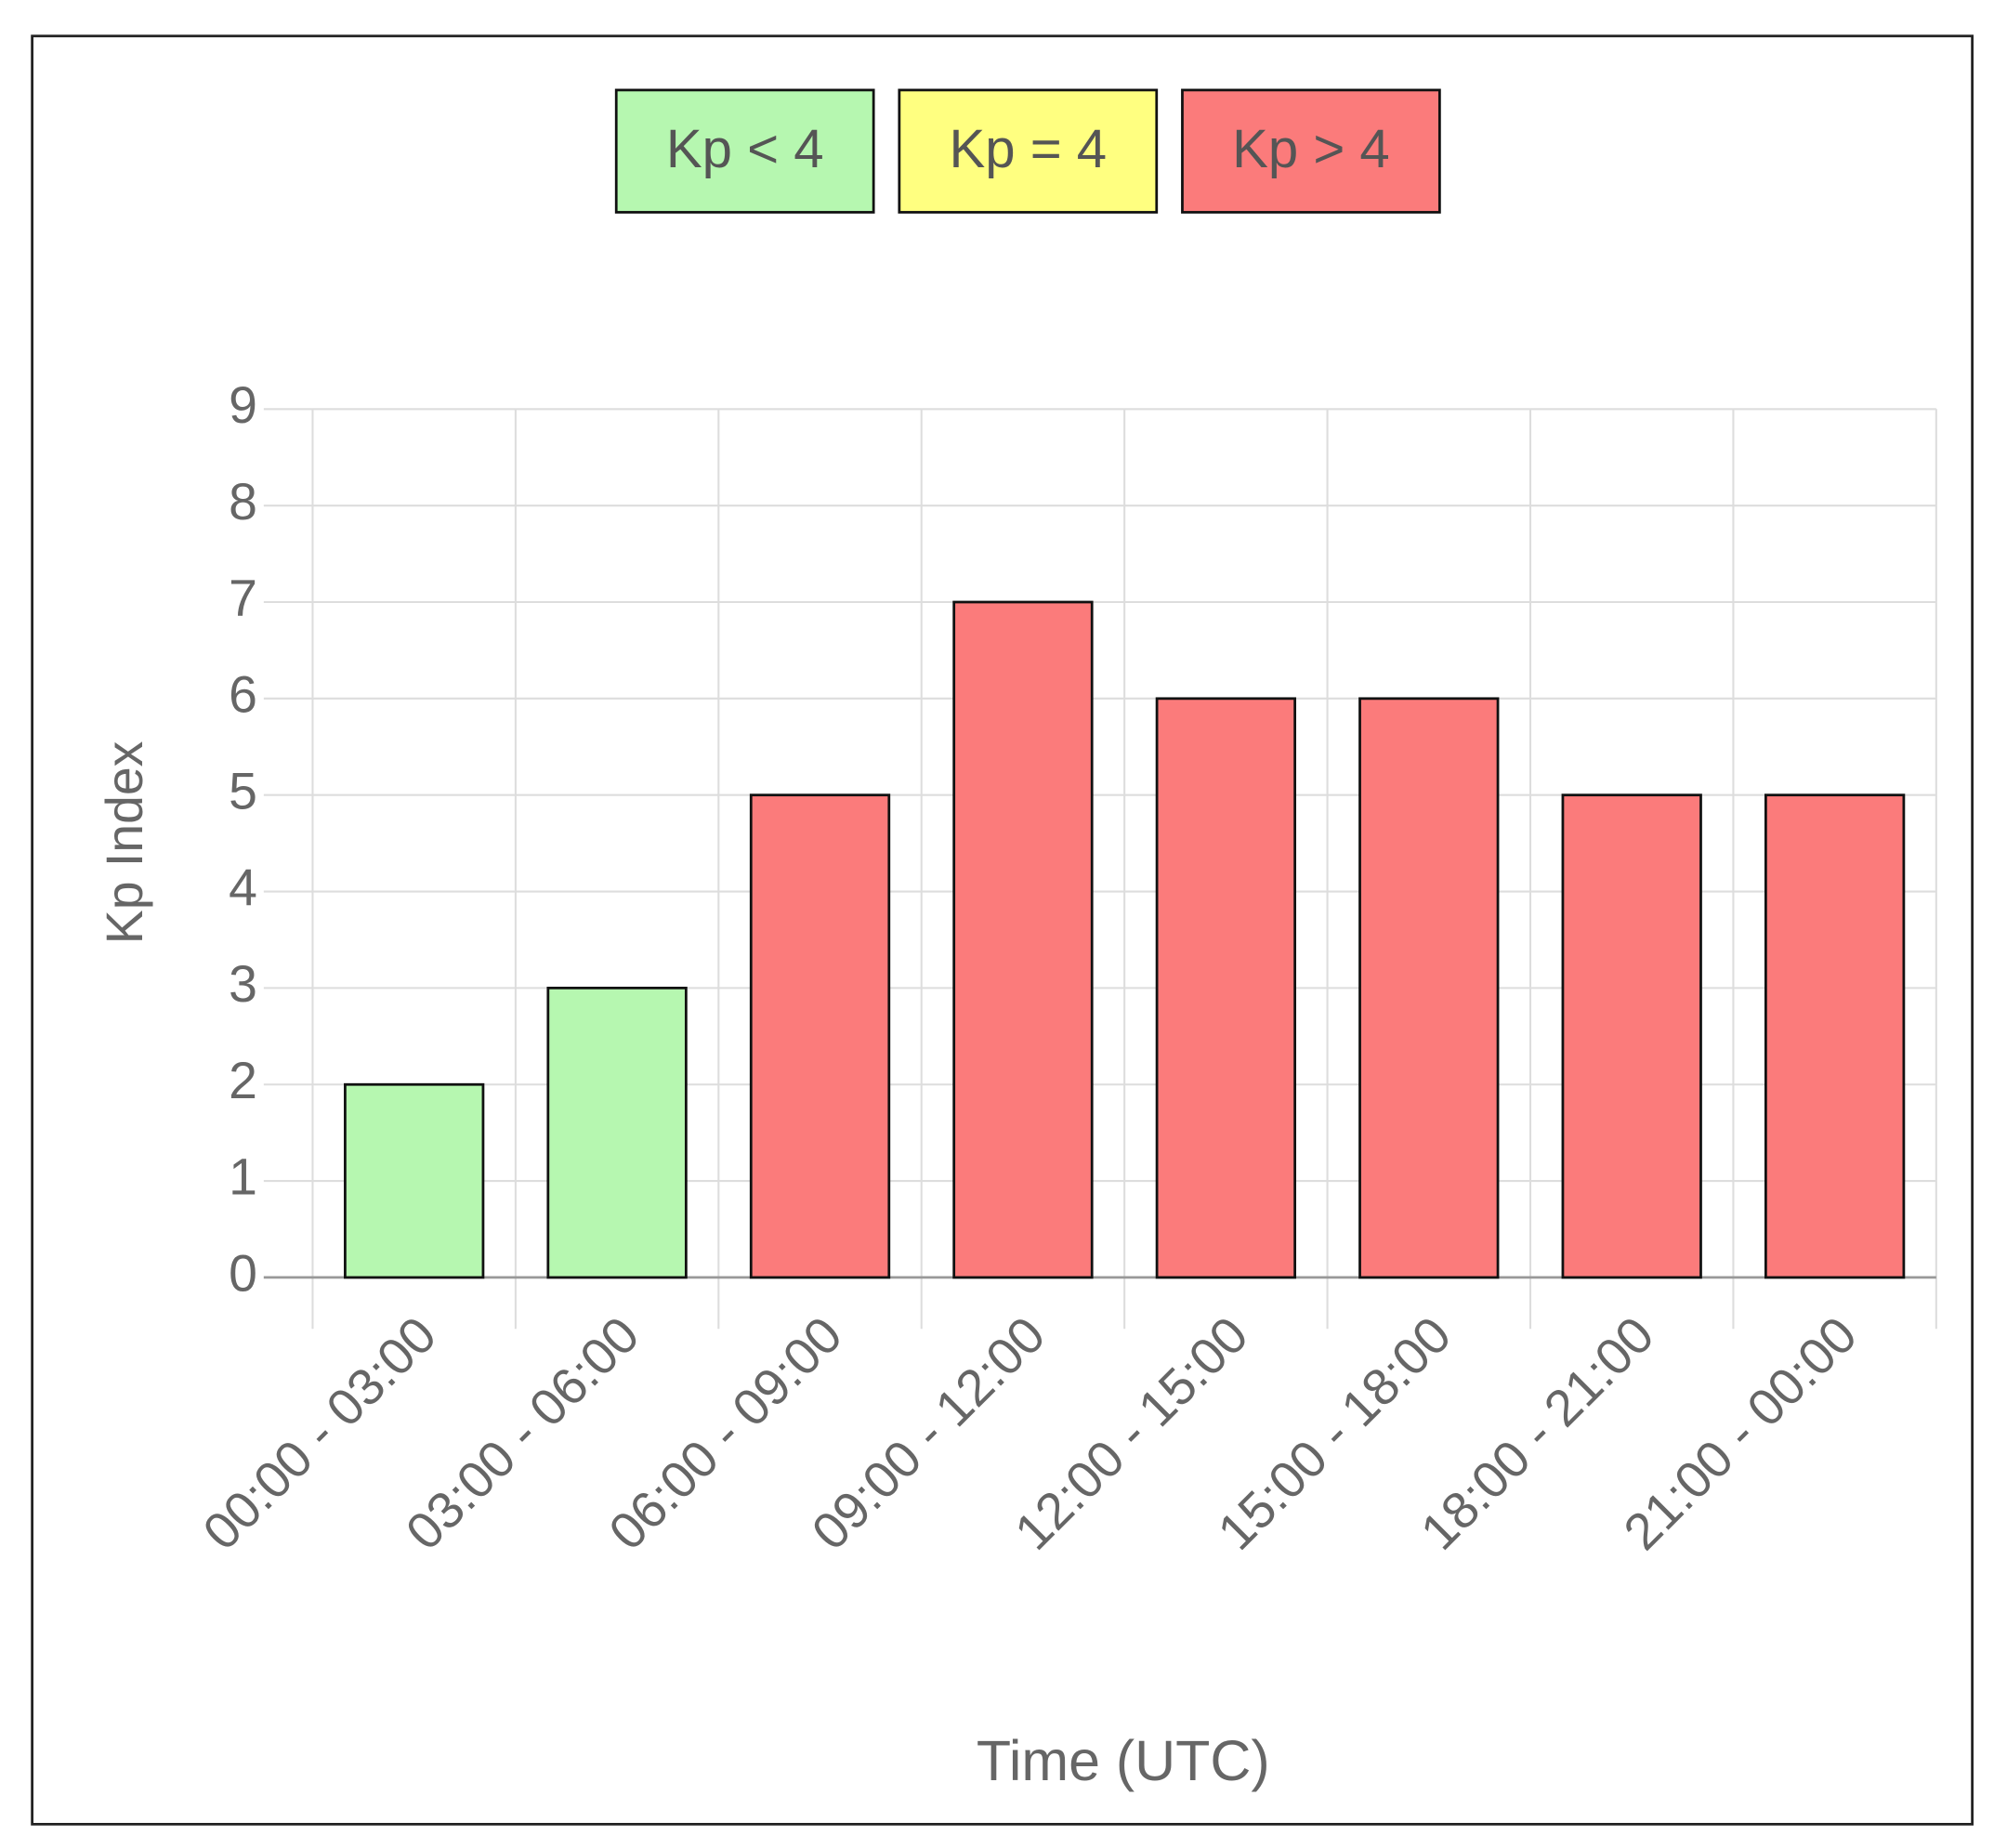 This screenshot has height=1848, width=2007. I want to click on y-tick-label: 8, so click(243, 502).